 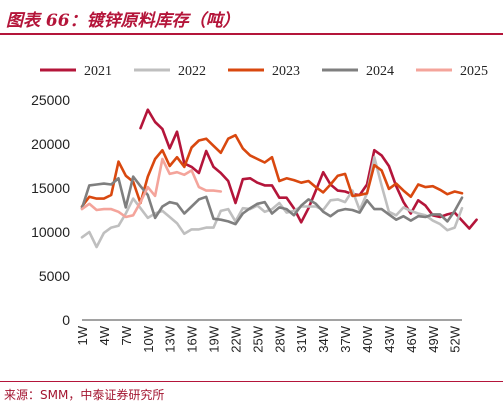 What do you see at coordinates (82, 335) in the screenshot?
I see `x-tick-label: 1W` at bounding box center [82, 335].